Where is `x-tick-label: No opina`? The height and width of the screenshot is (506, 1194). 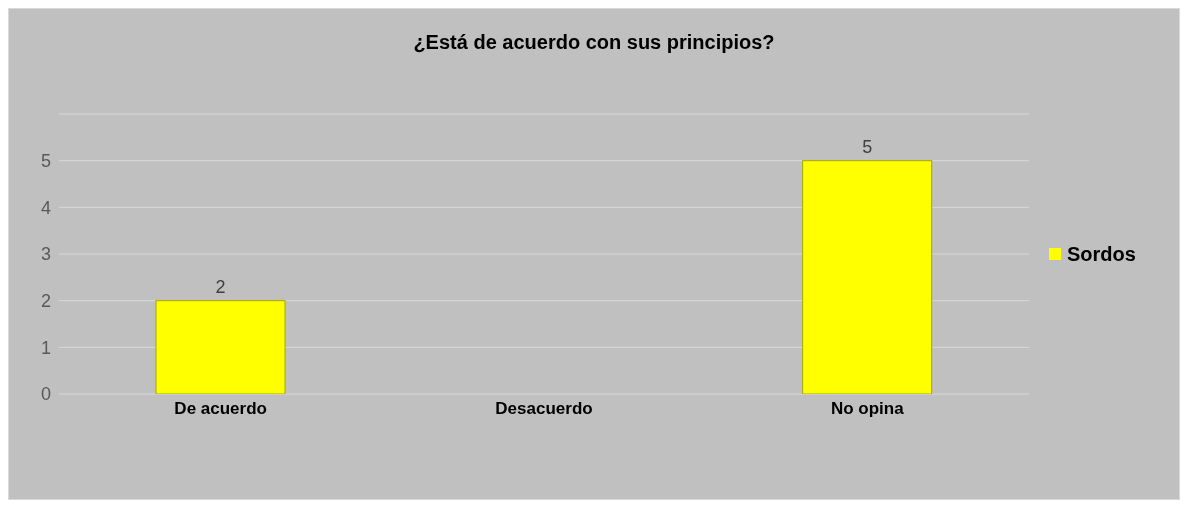
x-tick-label: No opina is located at coordinates (867, 409).